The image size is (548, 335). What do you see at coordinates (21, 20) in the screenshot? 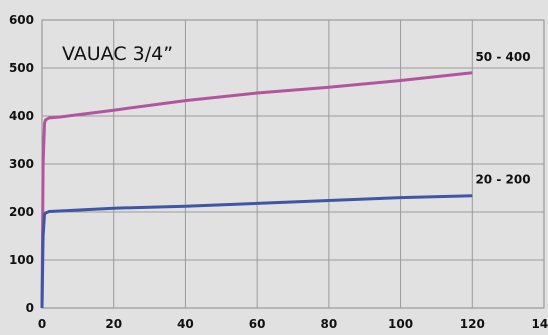
I see `y-tick-label: 600` at bounding box center [21, 20].